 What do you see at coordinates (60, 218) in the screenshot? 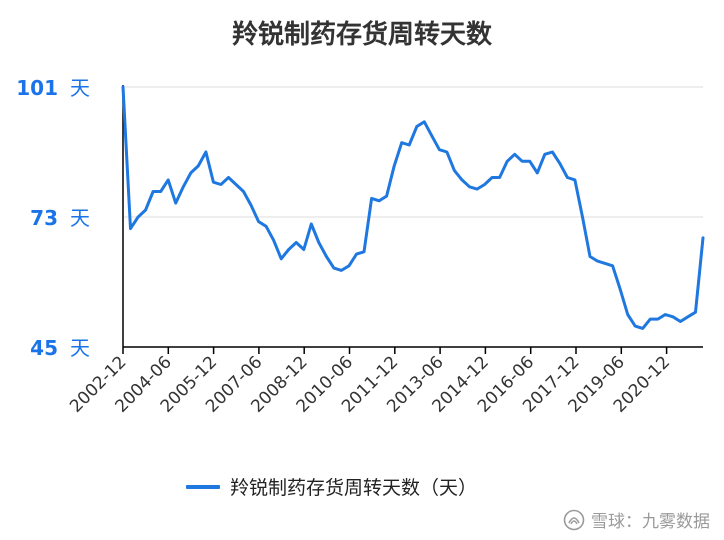
I see `y-tick-label: 73 天` at bounding box center [60, 218].